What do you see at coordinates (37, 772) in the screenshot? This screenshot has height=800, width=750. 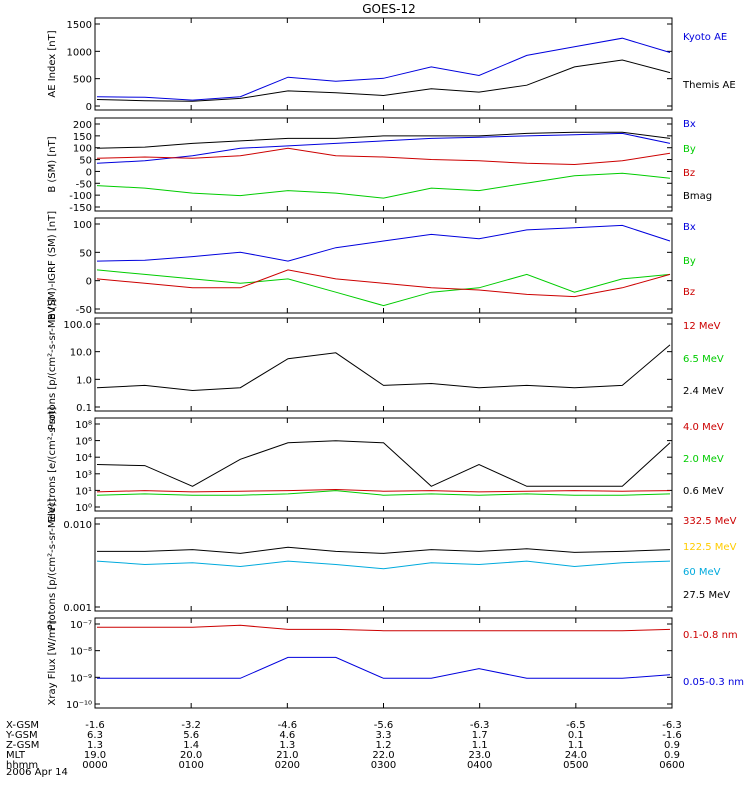 I see `date-label: 2006 Apr 14` at bounding box center [37, 772].